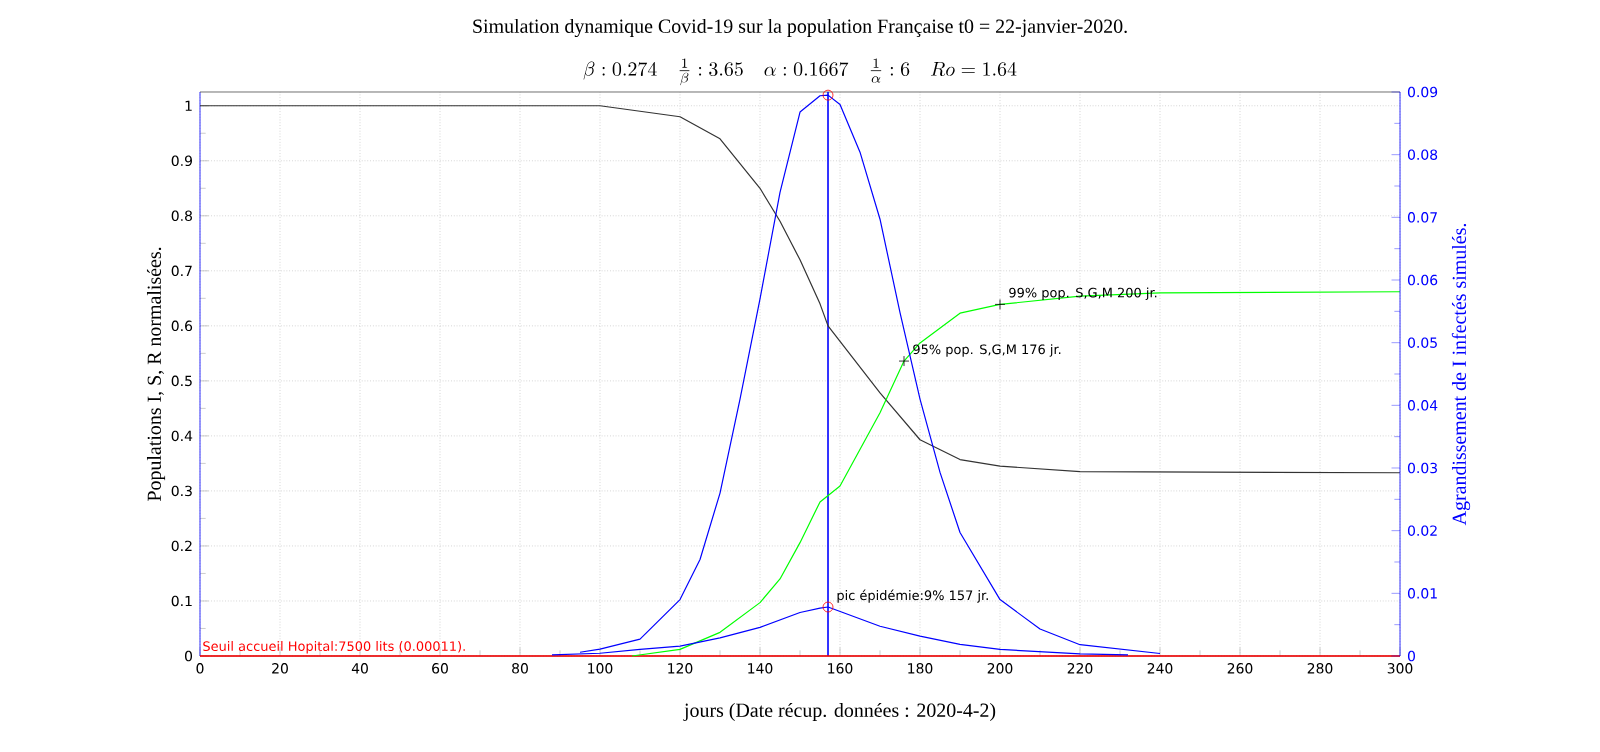 This screenshot has height=752, width=1600. Describe the element at coordinates (156, 374) in the screenshot. I see `y-axis-title: Populations I, S, R normalisées.` at that location.